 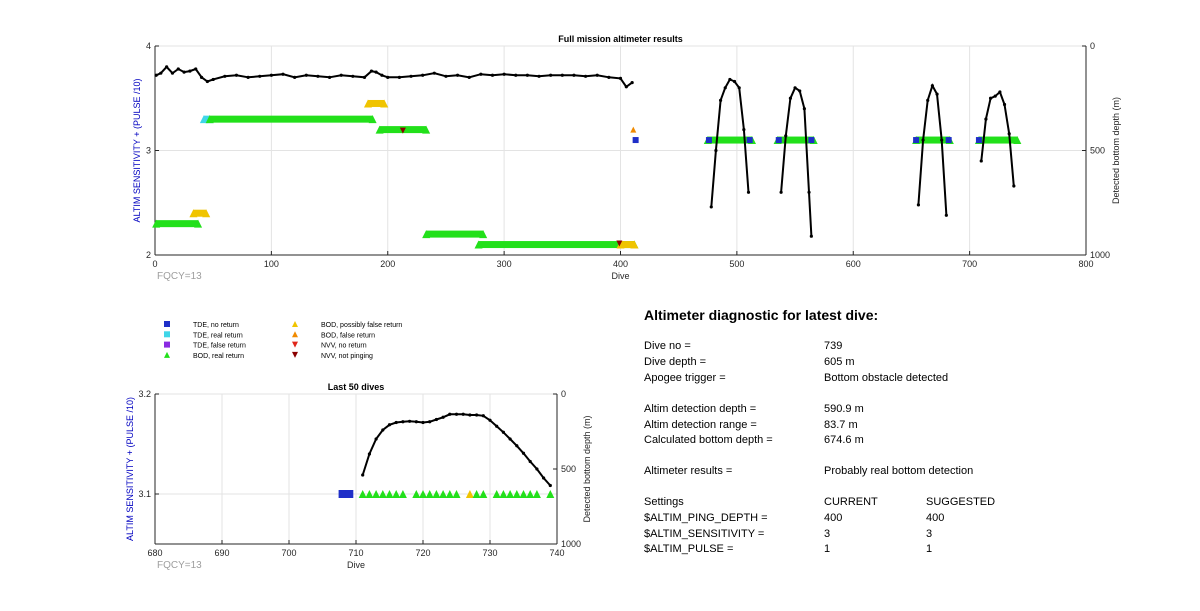 What do you see at coordinates (563, 394) in the screenshot?
I see `y-right-tick-label: 0` at bounding box center [563, 394].